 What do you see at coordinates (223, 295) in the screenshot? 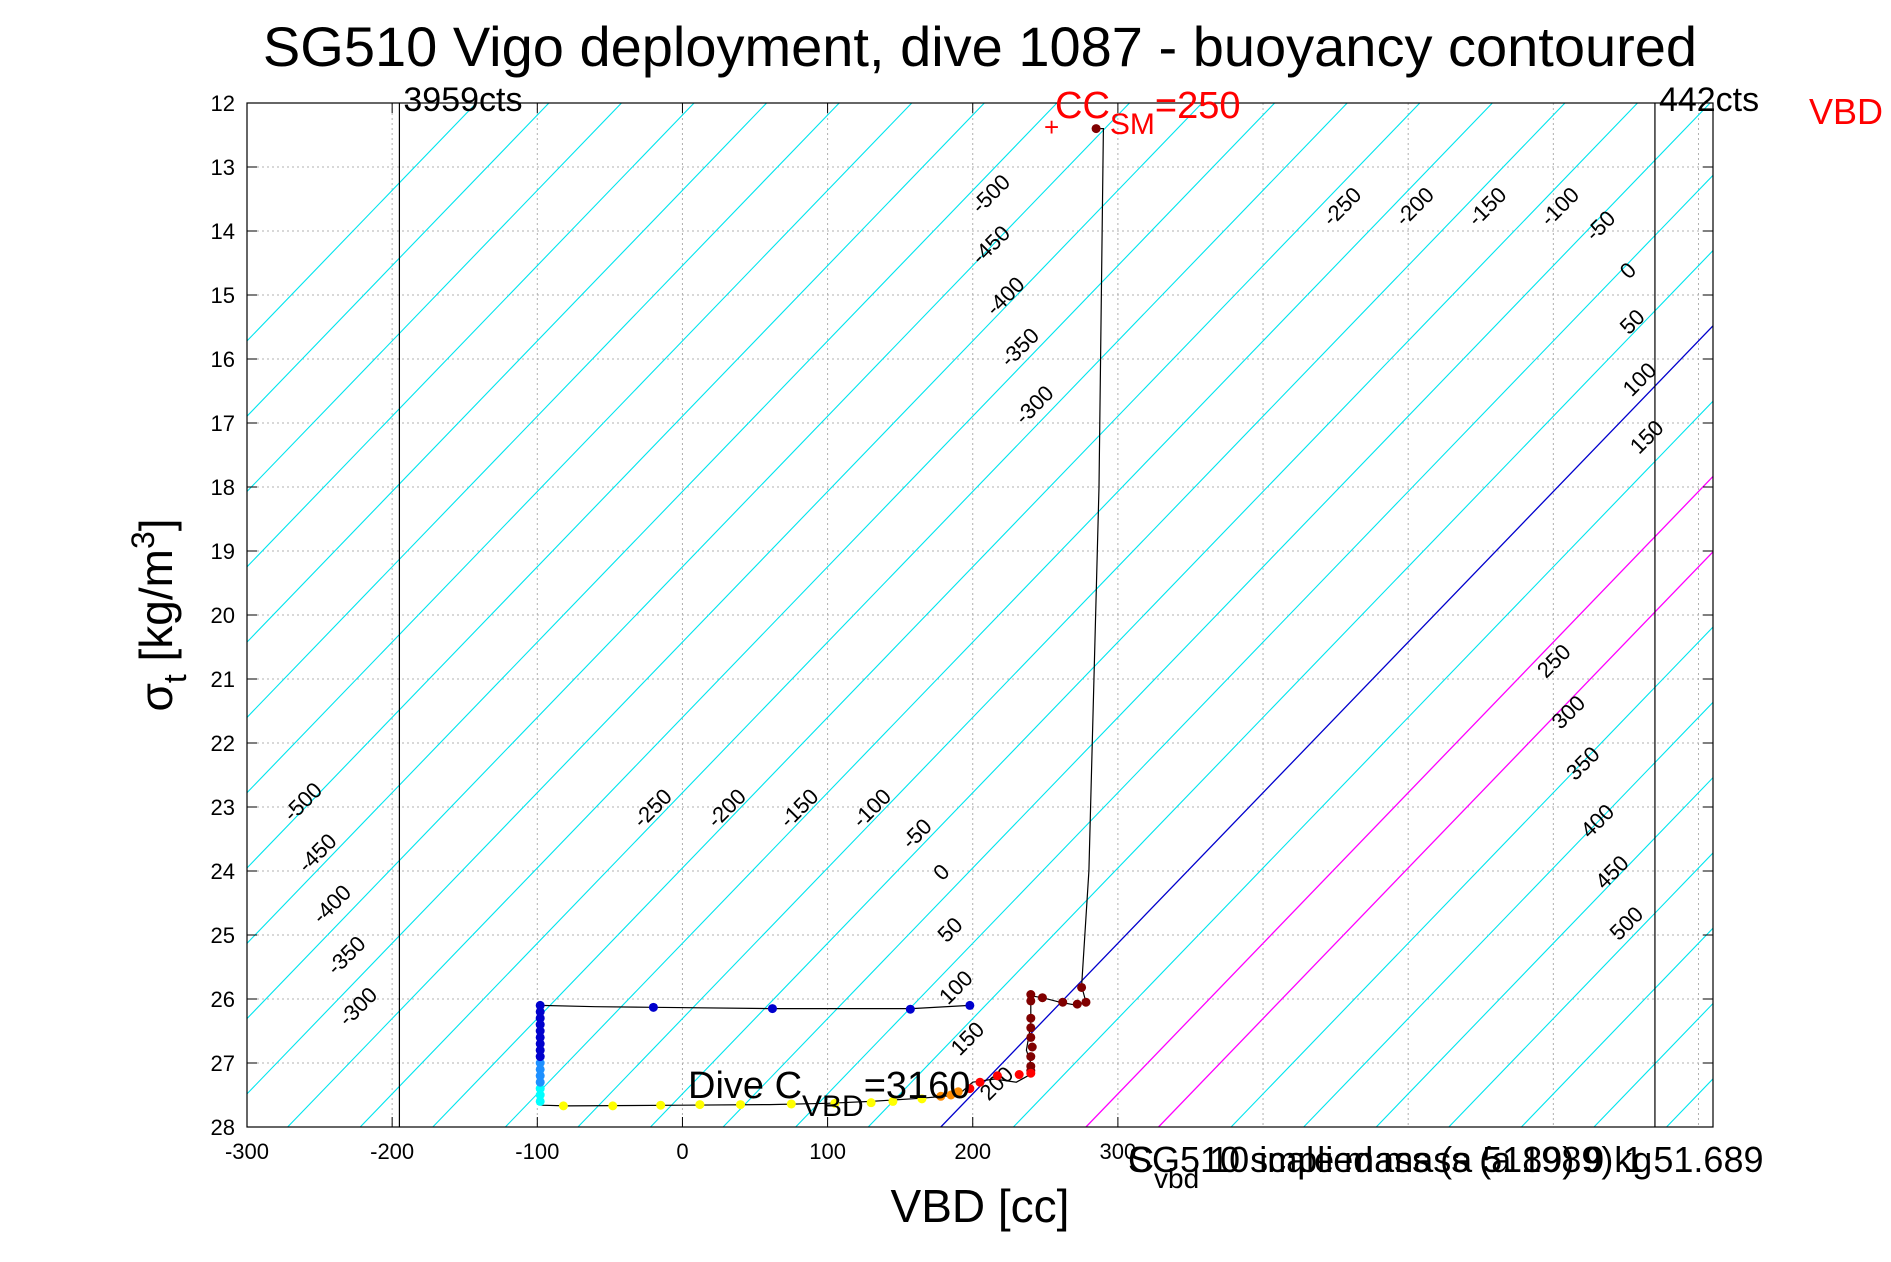
I see `y-tick-label-3: 15` at bounding box center [223, 295].